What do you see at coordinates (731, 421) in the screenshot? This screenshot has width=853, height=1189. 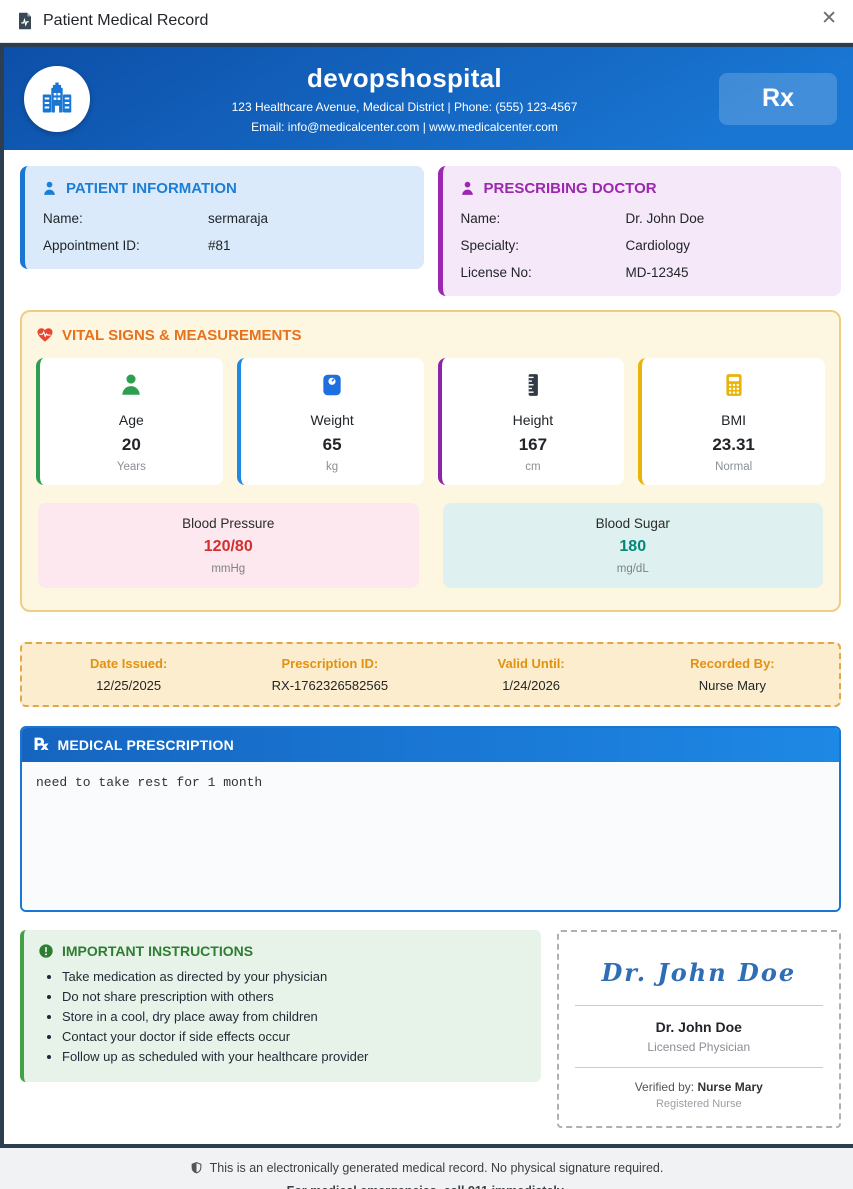 I see `vital-card-bmi: BMI 23.31 Normal` at bounding box center [731, 421].